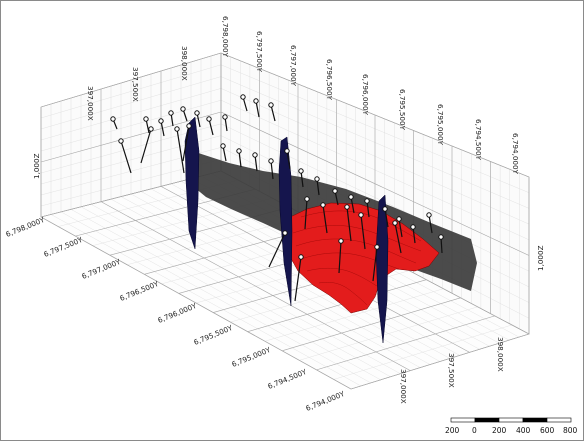 Image resolution: width=584 pixels, height=441 pixels. I want to click on scale-label-4: 400, so click(523, 430).